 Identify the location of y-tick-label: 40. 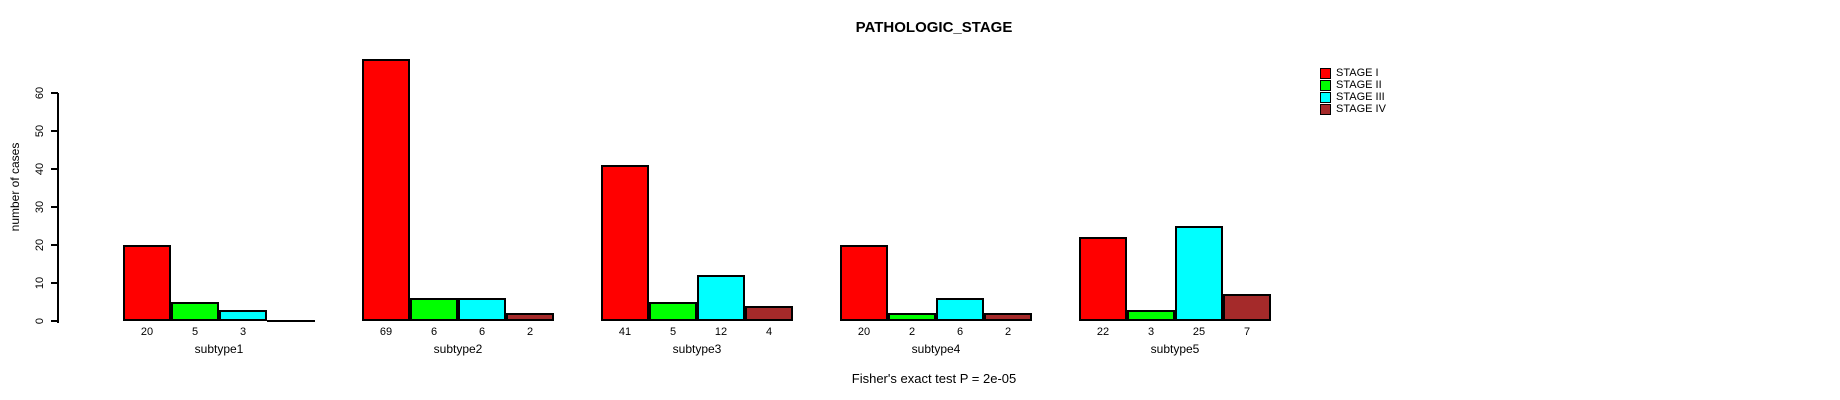
(40, 169).